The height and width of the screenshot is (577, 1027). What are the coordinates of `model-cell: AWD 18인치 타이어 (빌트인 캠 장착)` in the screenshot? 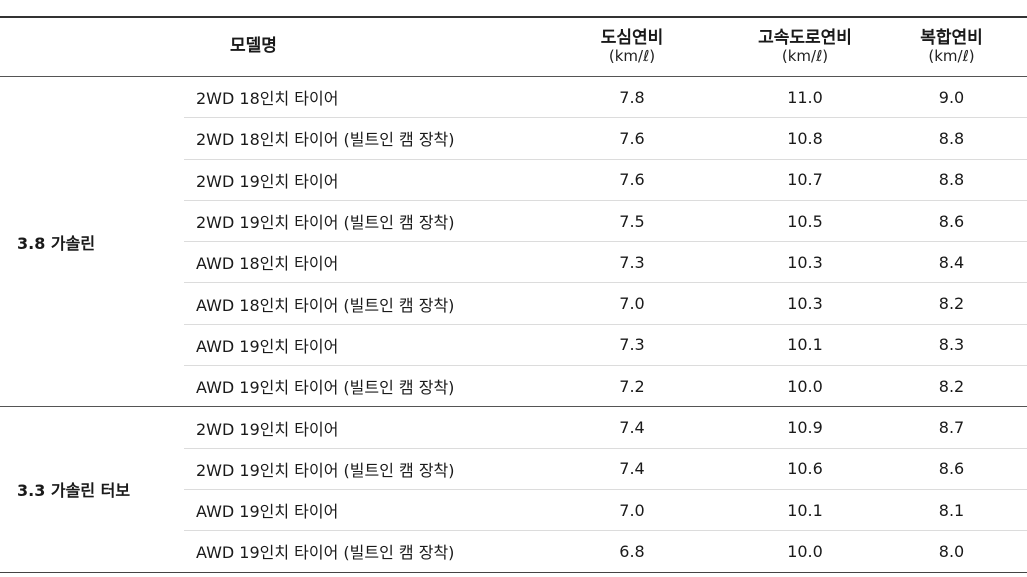 It's located at (357, 303).